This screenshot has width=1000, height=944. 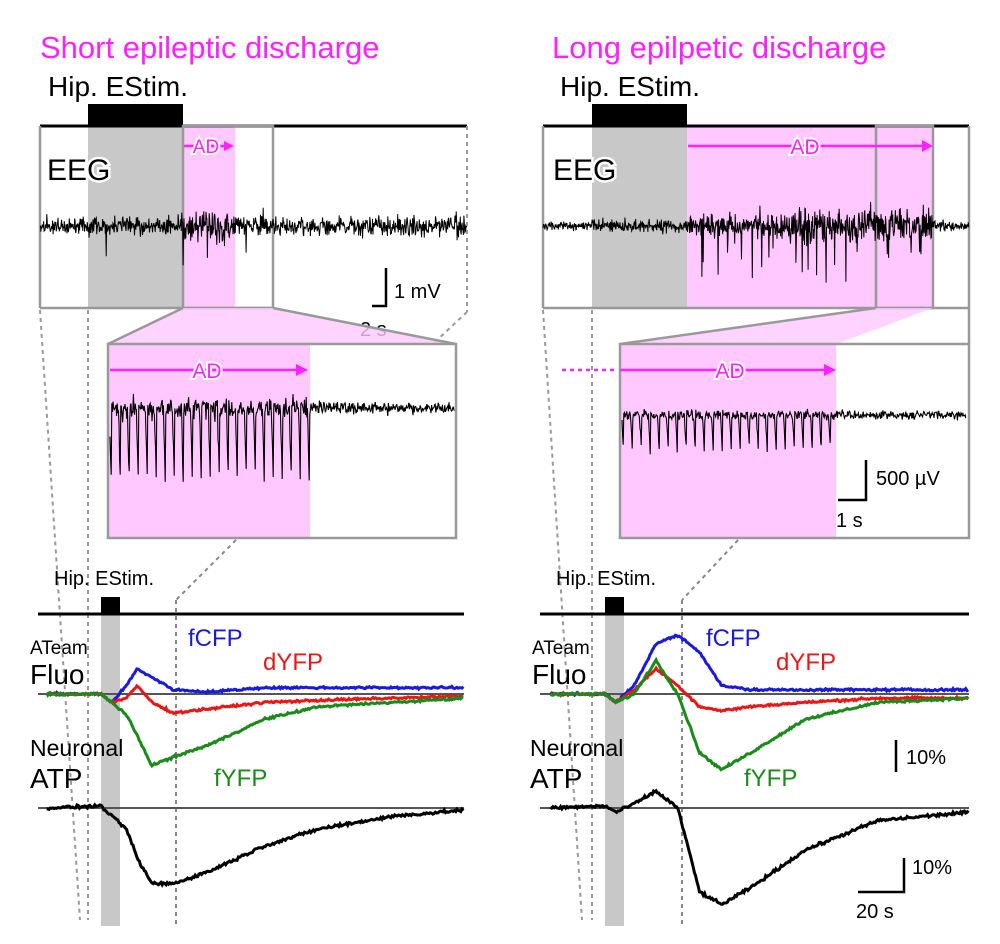 I want to click on left-eeg-trace, so click(x=253, y=236).